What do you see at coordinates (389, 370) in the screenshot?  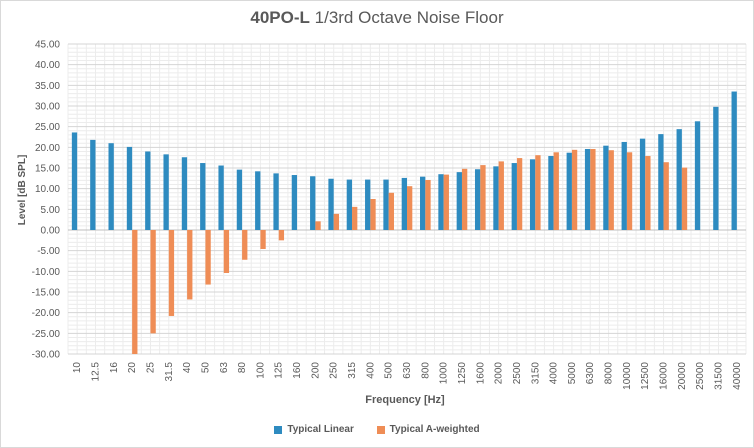 I see `x-tick-label: 500` at bounding box center [389, 370].